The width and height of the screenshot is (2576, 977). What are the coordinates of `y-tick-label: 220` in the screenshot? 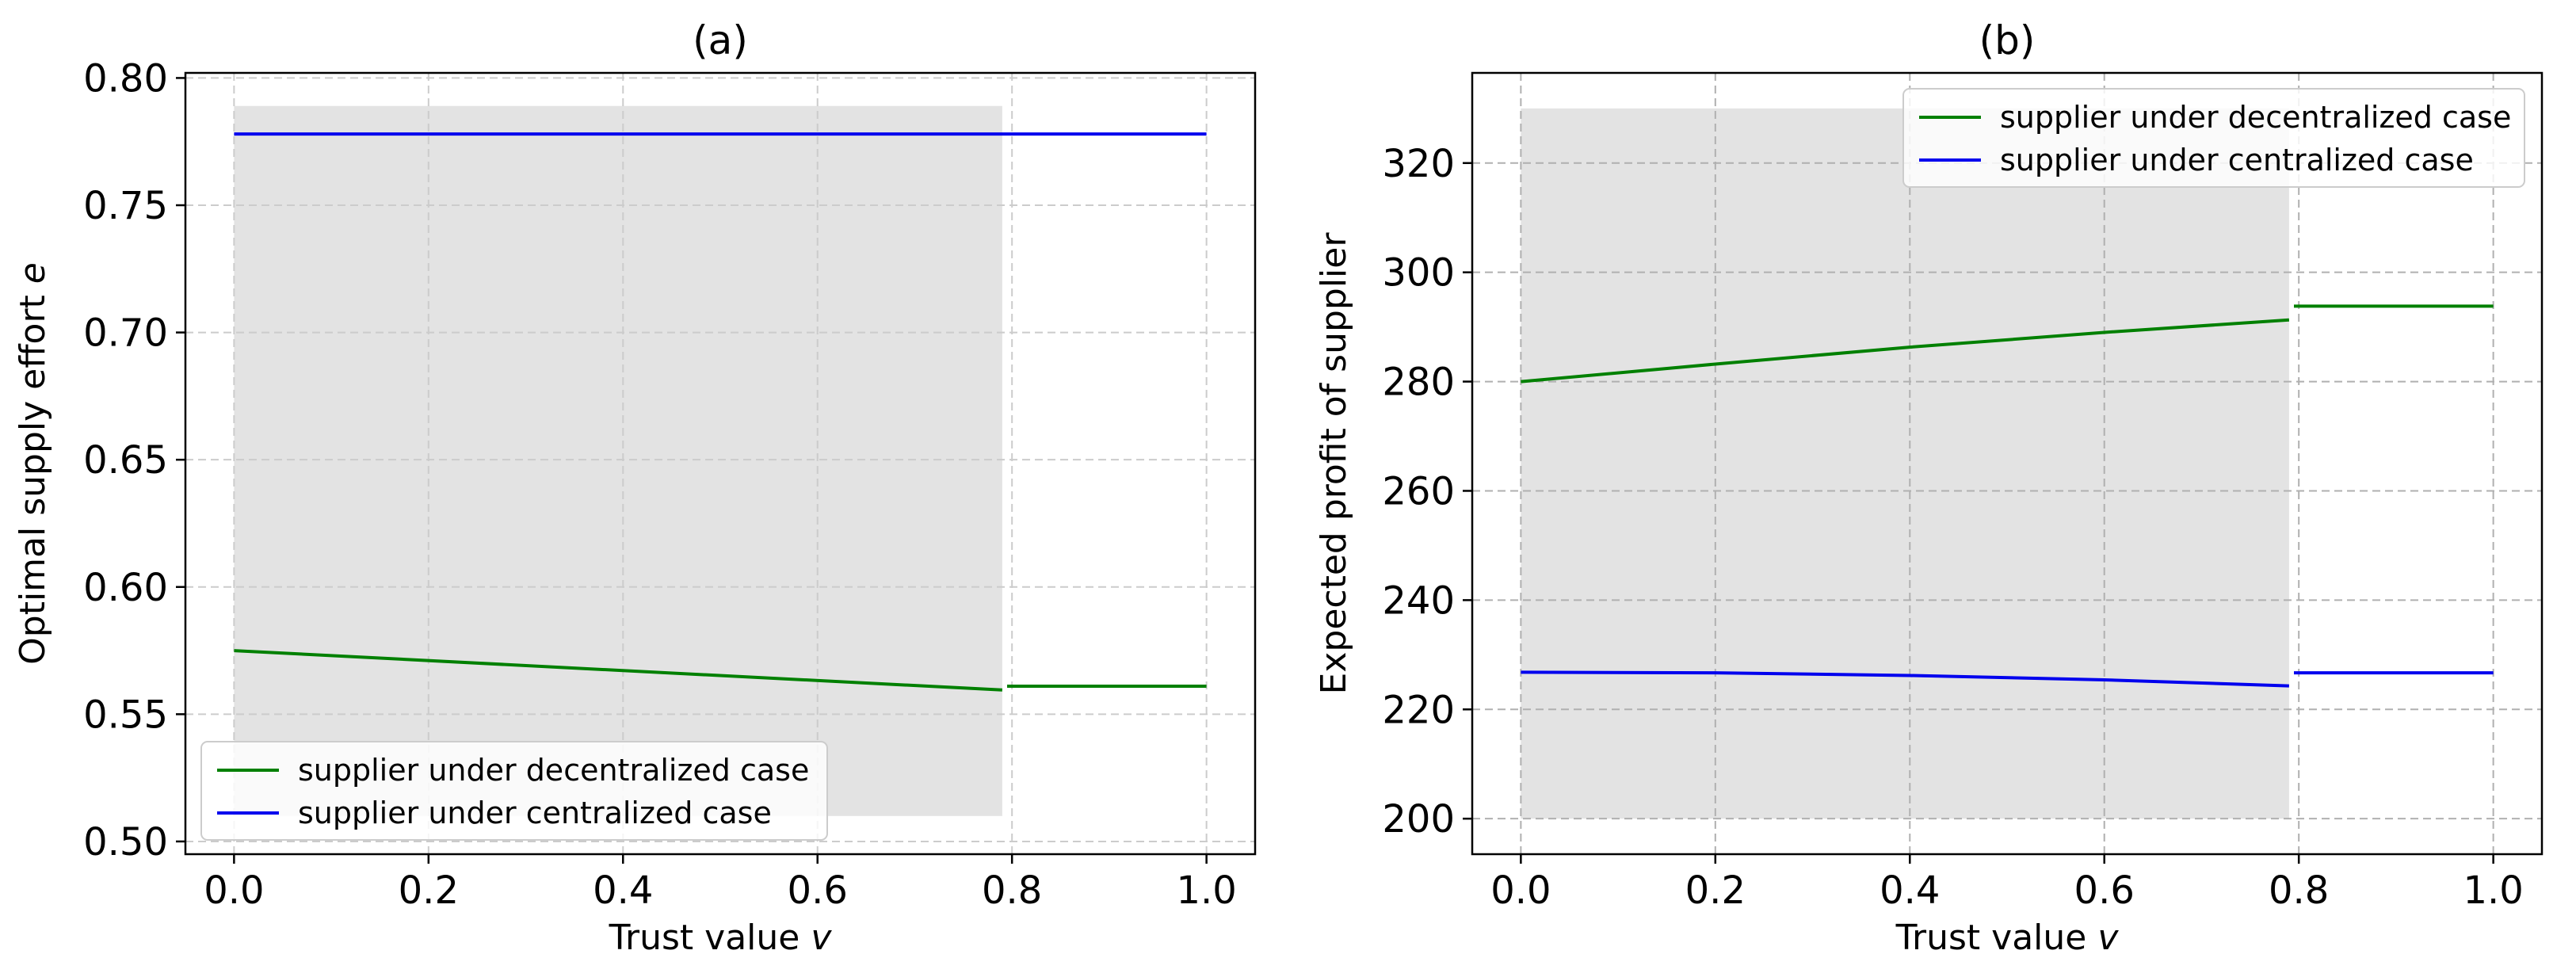 It's located at (1418, 710).